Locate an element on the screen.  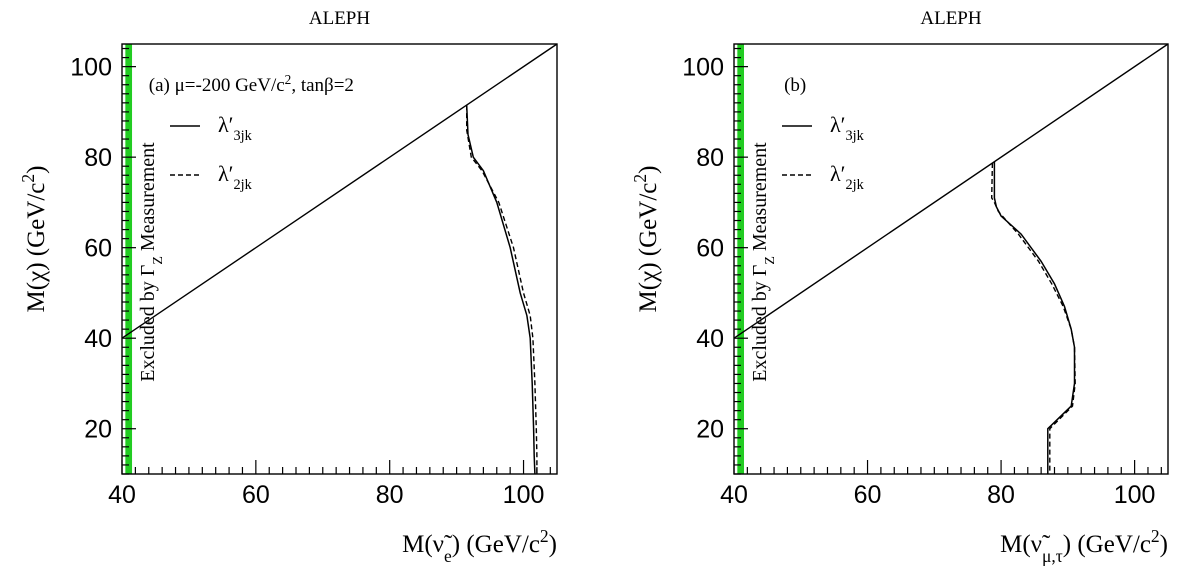
panel-label: (a) μ=-200 GeV/c2, tanβ=2 is located at coordinates (251, 84).